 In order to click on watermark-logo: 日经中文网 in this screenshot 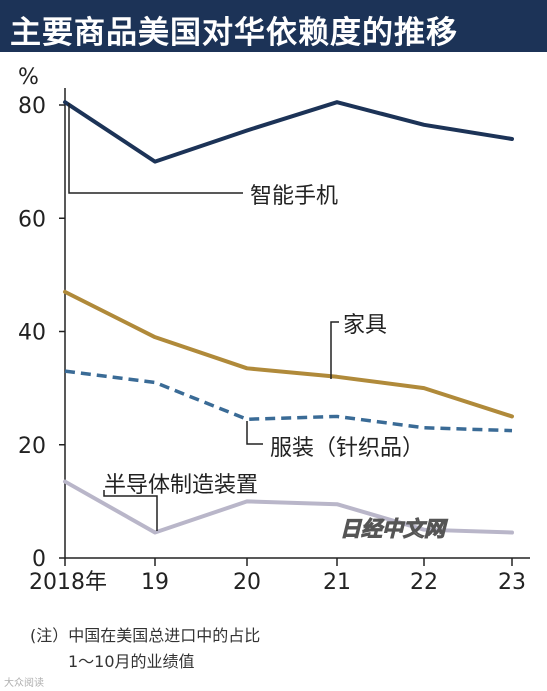, I will do `click(394, 529)`.